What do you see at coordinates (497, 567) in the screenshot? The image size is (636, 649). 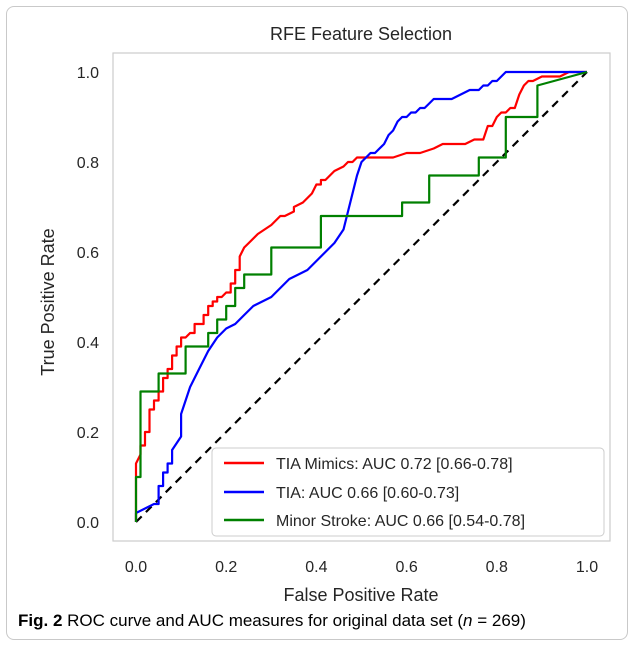 I see `x-tick-label: 0.8` at bounding box center [497, 567].